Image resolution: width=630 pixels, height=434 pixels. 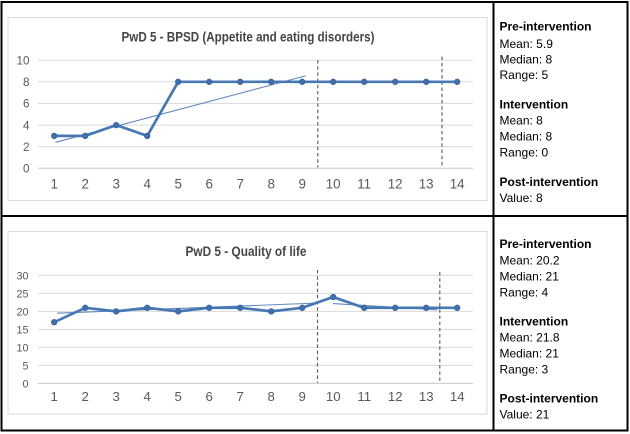 What do you see at coordinates (530, 338) in the screenshot?
I see `svg-text: Mean: 21.8` at bounding box center [530, 338].